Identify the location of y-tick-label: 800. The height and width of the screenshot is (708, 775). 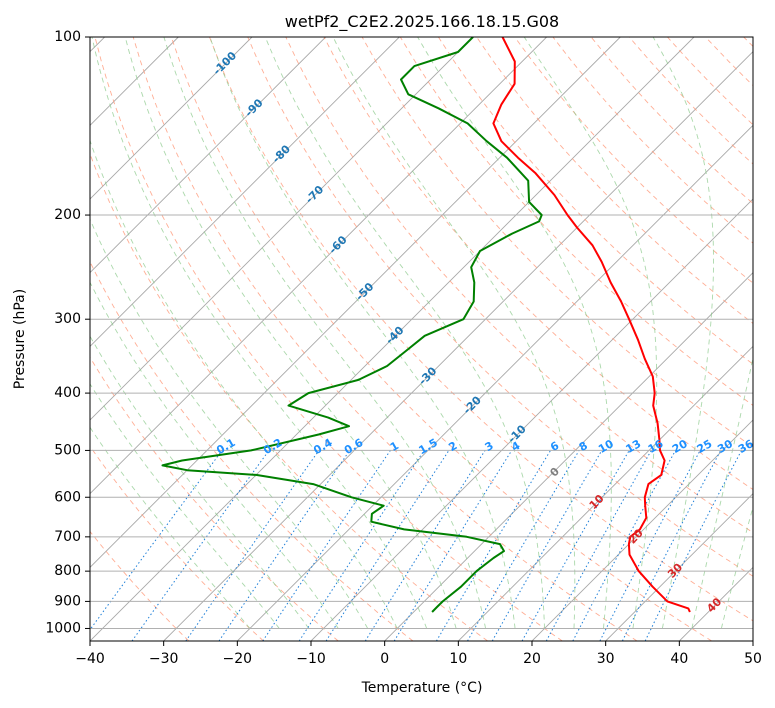
(67, 571).